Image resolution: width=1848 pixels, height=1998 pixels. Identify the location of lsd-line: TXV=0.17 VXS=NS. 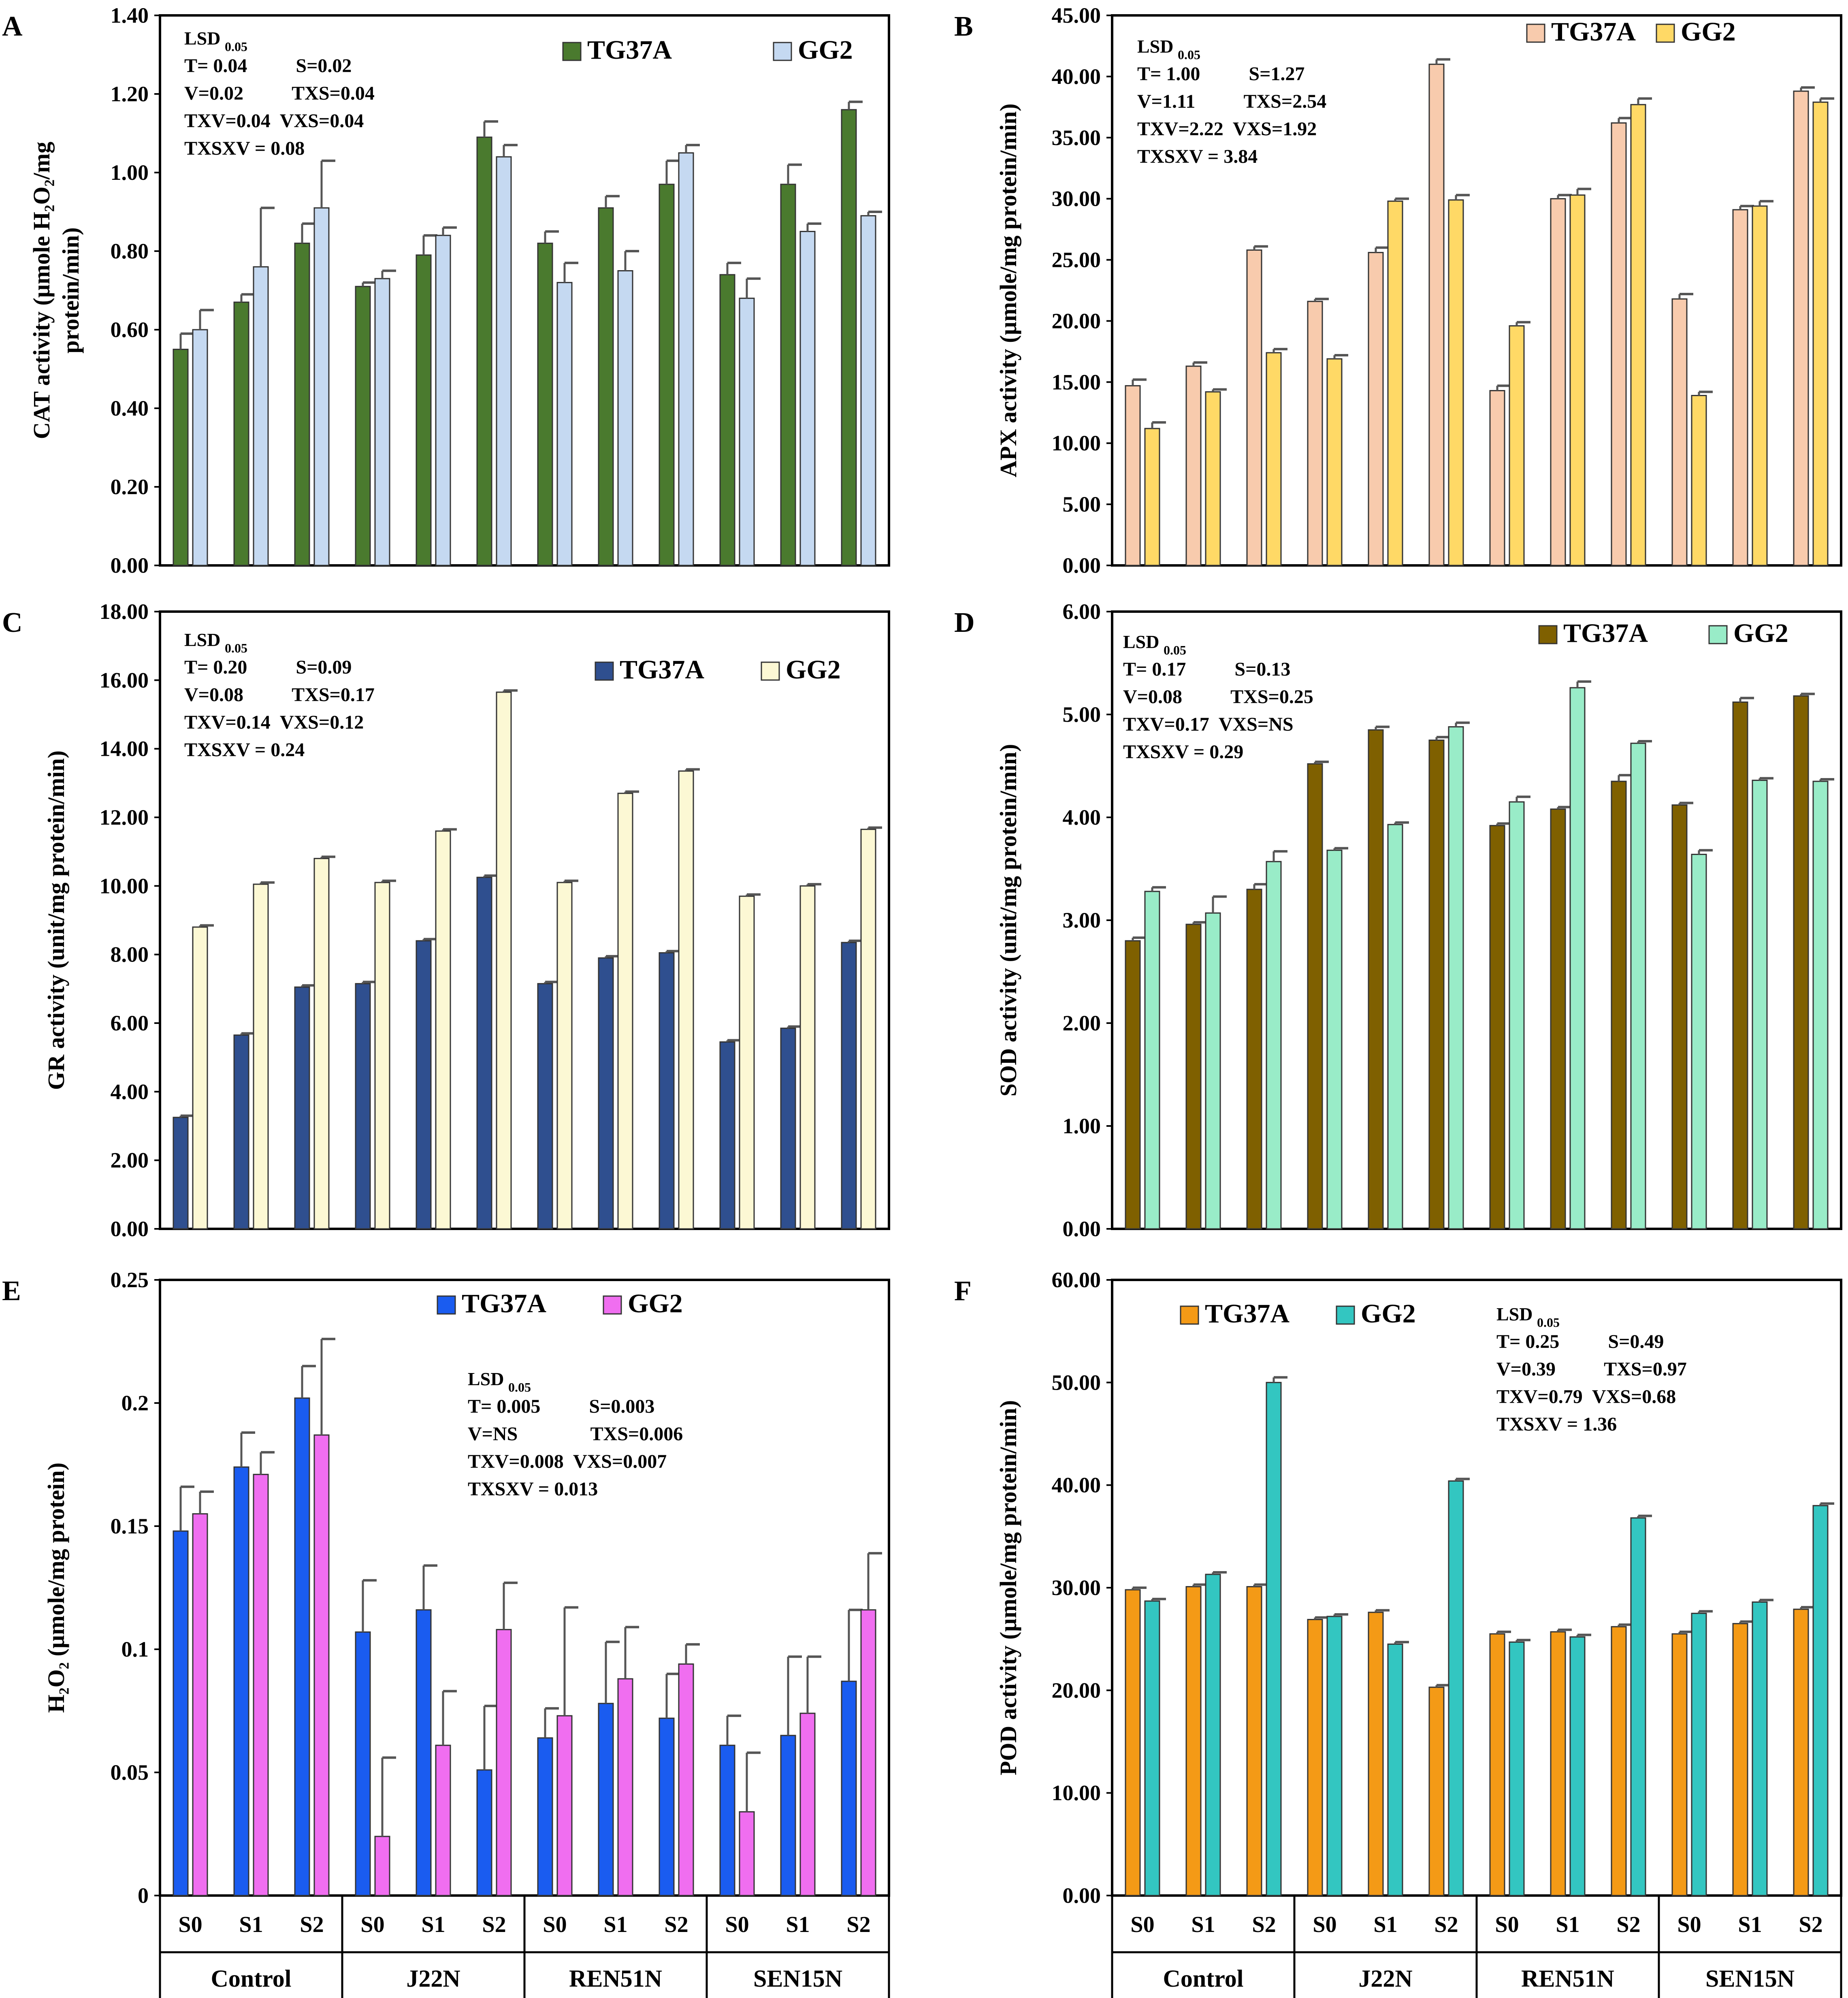
(1208, 724).